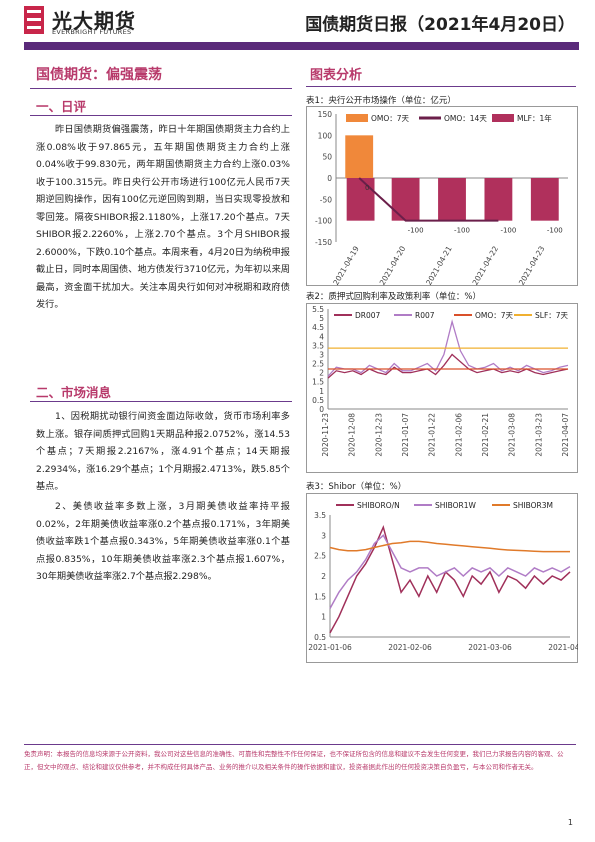 Image resolution: width=595 pixels, height=842 pixels. Describe the element at coordinates (485, 435) in the screenshot. I see `x-tick-label: 2021-02-21` at that location.